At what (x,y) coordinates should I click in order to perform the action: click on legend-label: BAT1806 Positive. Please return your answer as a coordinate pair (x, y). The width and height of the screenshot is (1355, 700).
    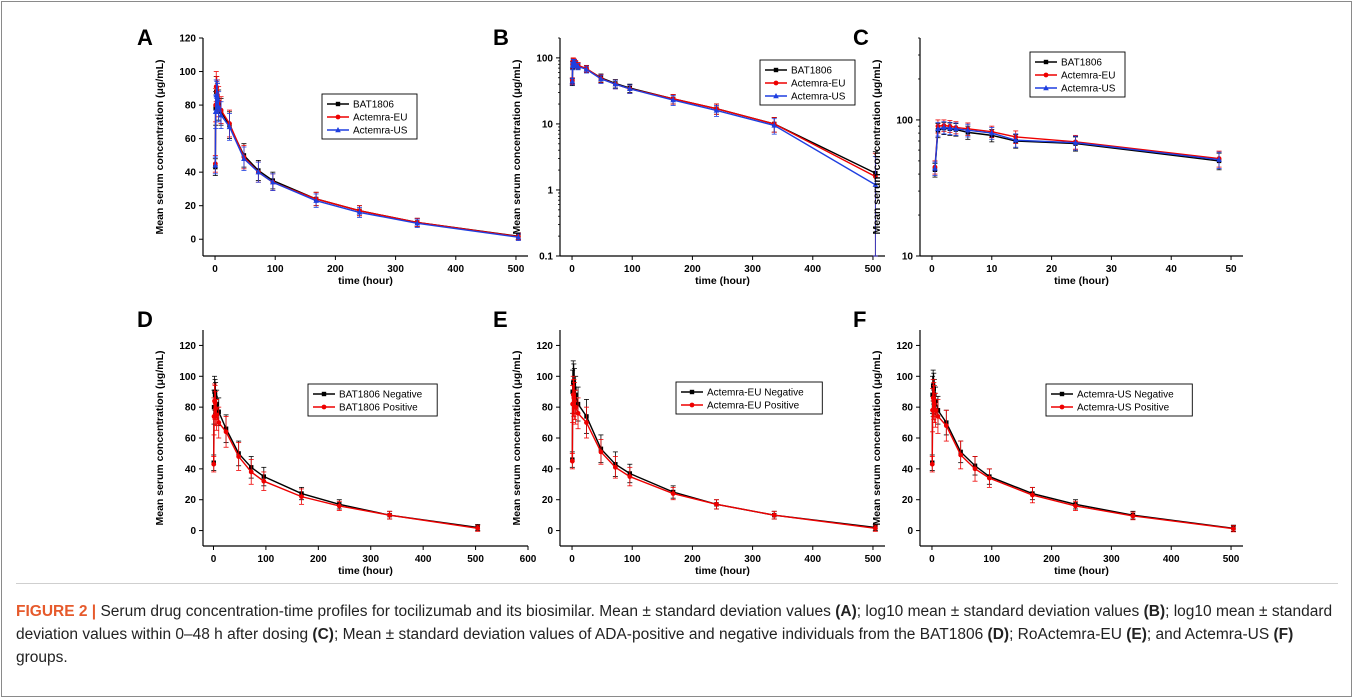
    Looking at the image, I should click on (378, 408).